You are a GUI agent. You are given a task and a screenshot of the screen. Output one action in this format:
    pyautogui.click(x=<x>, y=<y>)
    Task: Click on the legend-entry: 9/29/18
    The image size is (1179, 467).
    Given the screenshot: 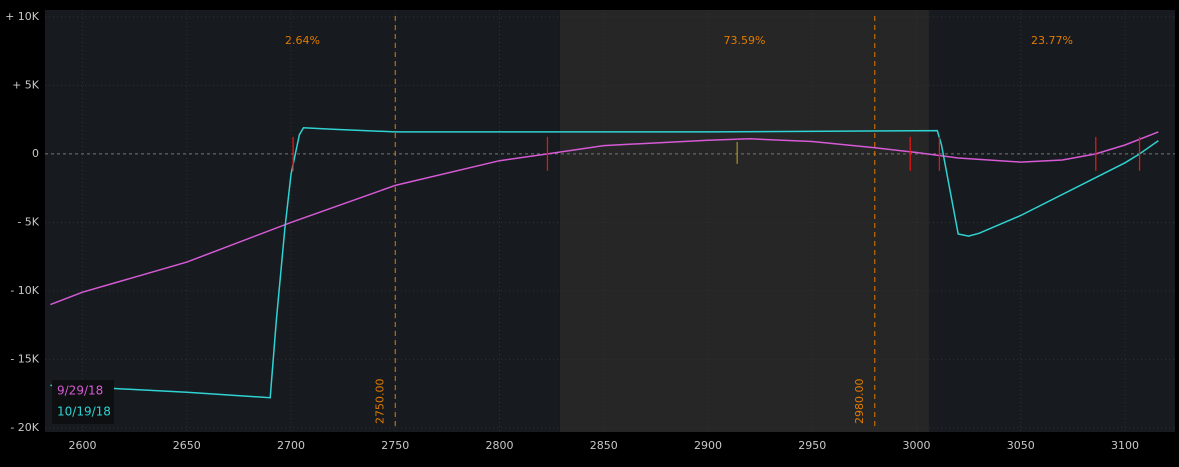 What is the action you would take?
    pyautogui.click(x=80, y=391)
    